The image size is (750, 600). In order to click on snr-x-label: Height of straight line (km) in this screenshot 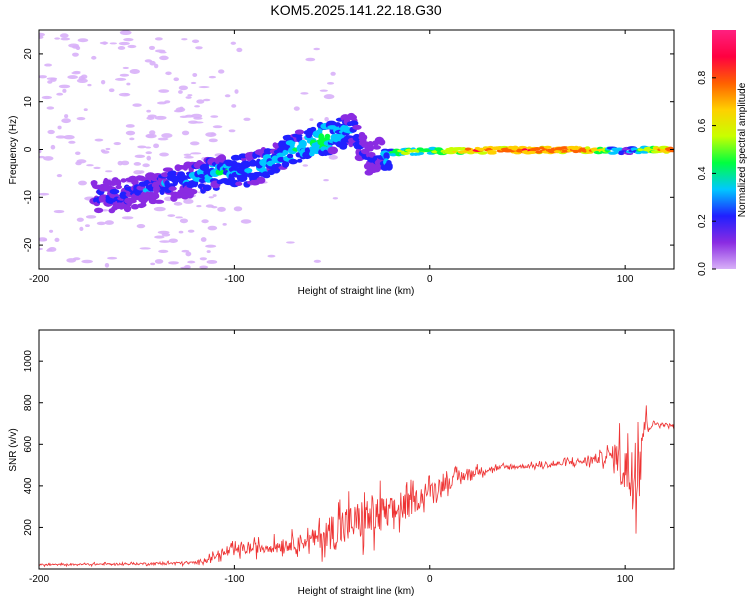, I will do `click(356, 591)`.